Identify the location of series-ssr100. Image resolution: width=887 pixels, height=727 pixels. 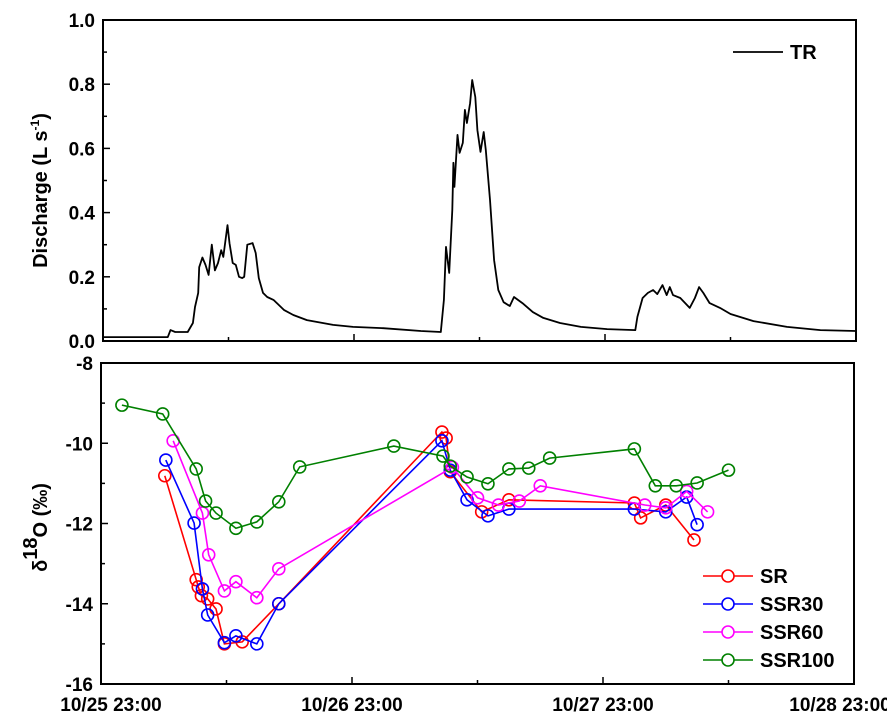
(425, 467).